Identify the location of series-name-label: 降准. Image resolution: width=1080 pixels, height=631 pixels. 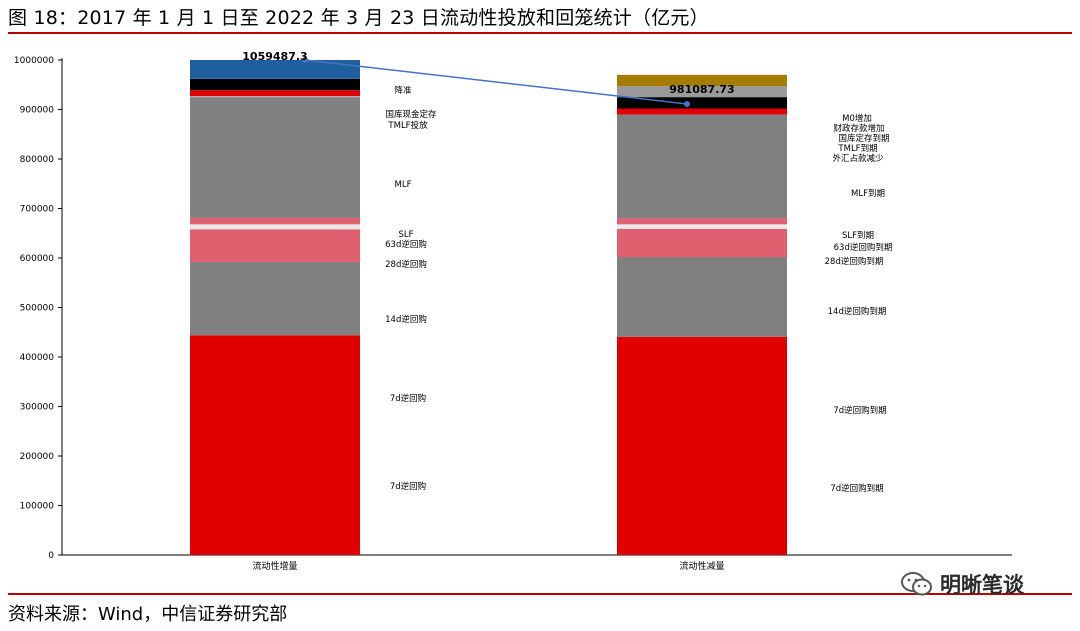
(403, 90).